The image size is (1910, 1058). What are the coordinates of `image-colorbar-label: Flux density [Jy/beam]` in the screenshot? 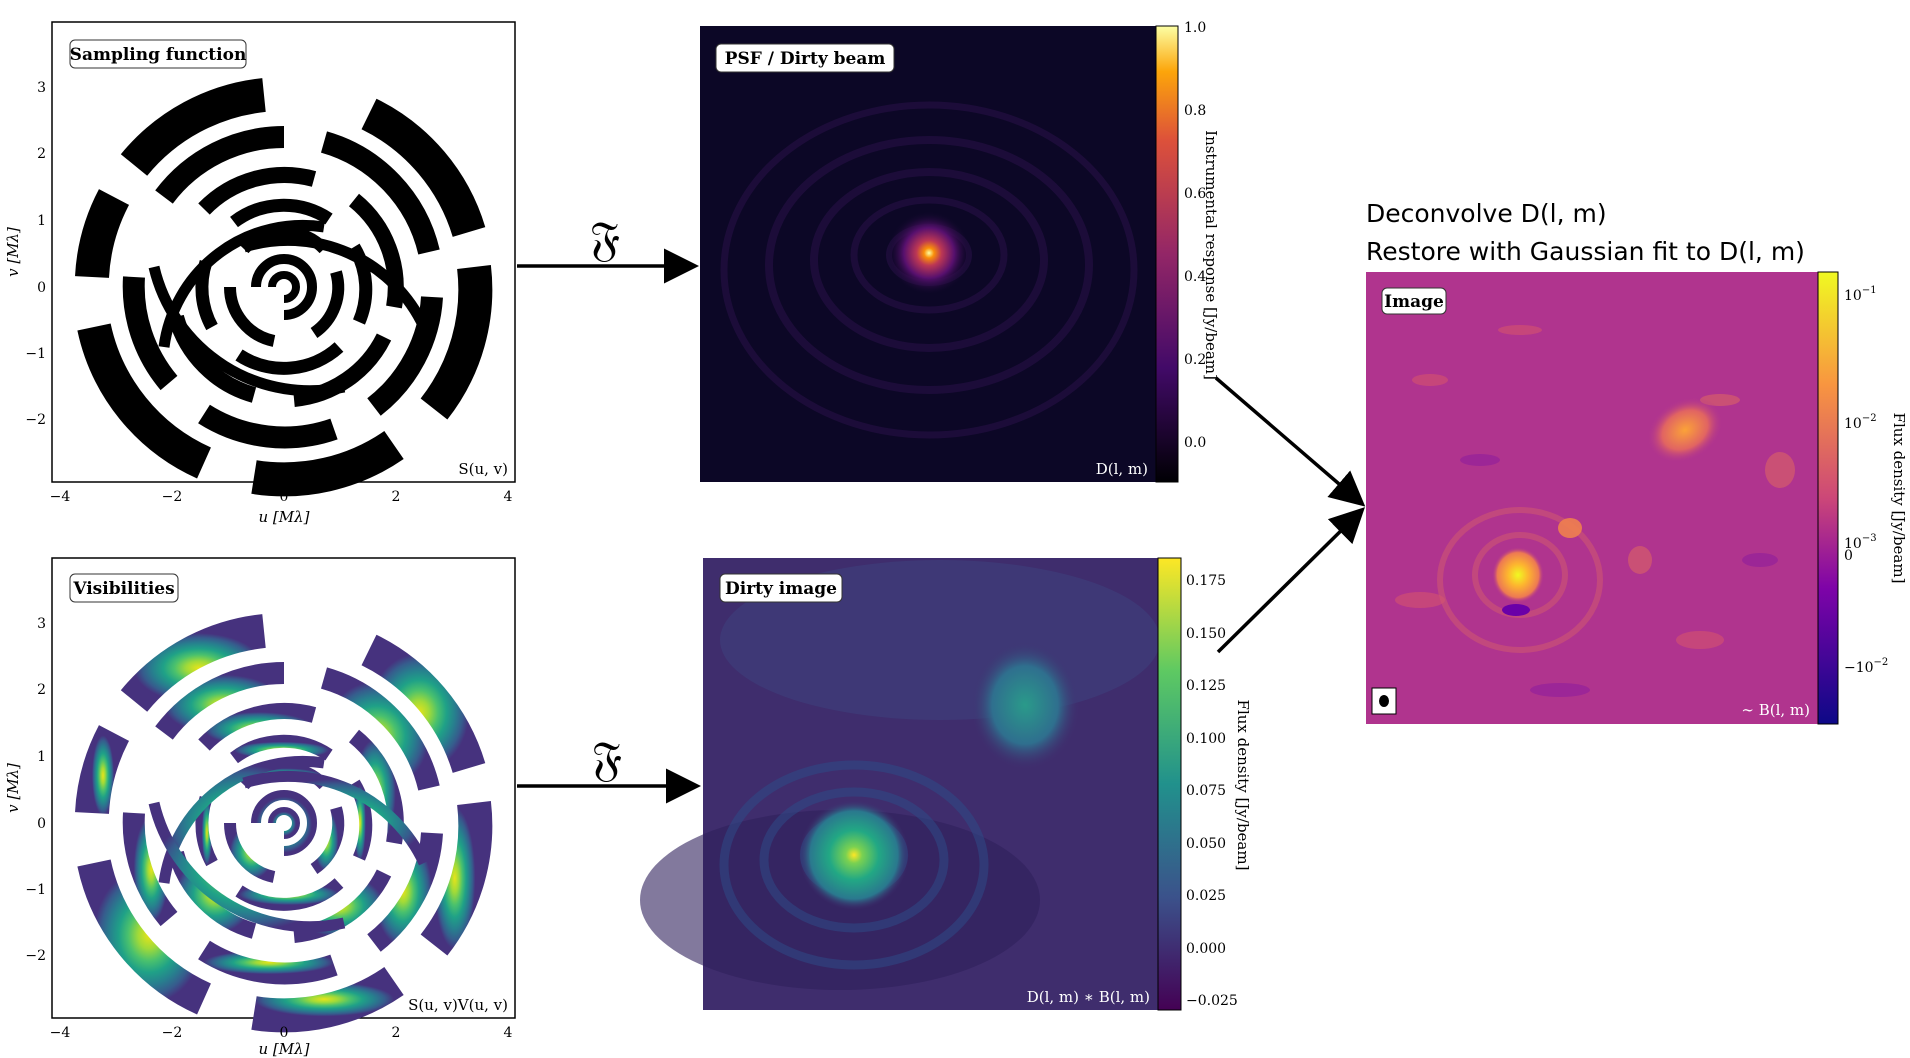 It's located at (1899, 498).